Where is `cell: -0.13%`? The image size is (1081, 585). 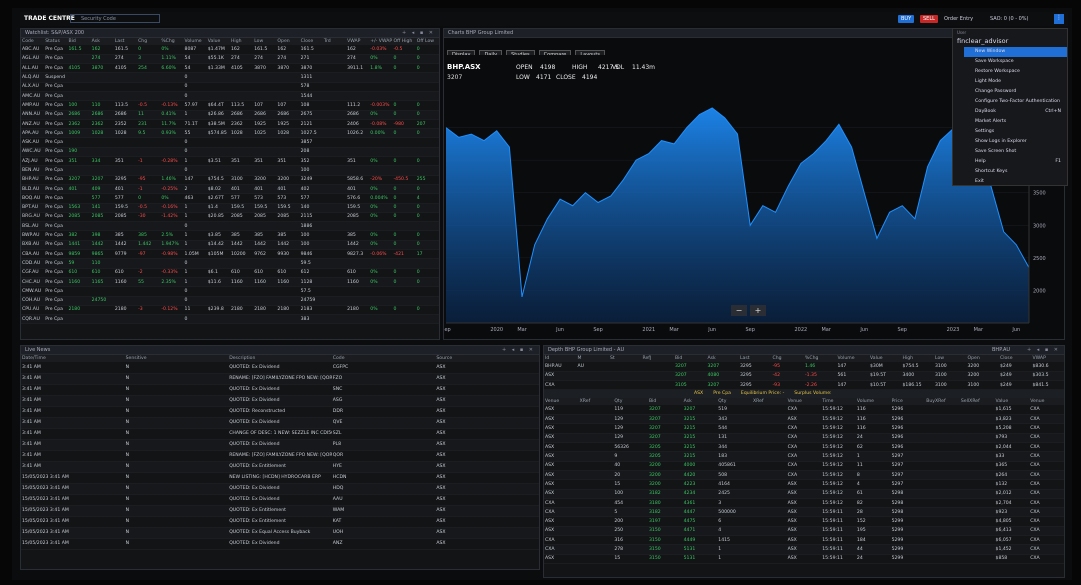 cell: -0.13% is located at coordinates (172, 105).